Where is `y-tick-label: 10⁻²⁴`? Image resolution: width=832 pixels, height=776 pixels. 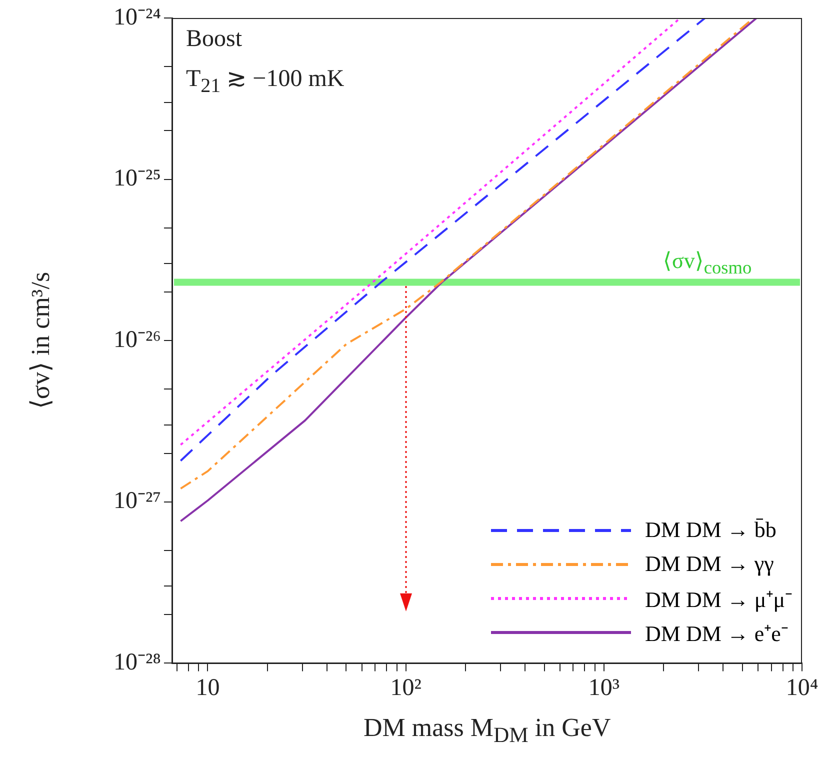
y-tick-label: 10⁻²⁴ is located at coordinates (137, 17).